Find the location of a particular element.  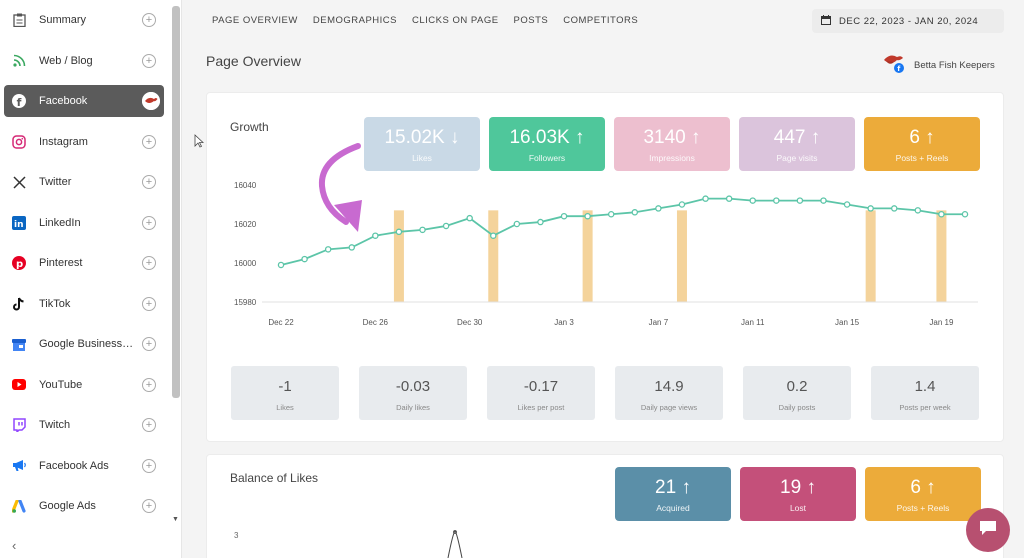

stat-card-impressions: 3140 ↑ Impressions is located at coordinates (672, 144).